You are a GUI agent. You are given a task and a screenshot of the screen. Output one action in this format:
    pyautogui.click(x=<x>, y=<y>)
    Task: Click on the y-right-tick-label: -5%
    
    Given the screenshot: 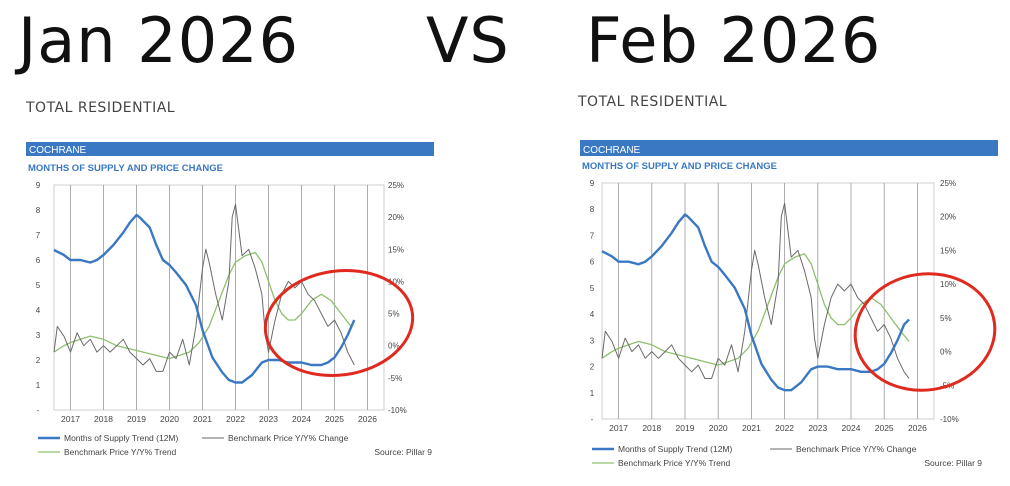 What is the action you would take?
    pyautogui.click(x=395, y=378)
    